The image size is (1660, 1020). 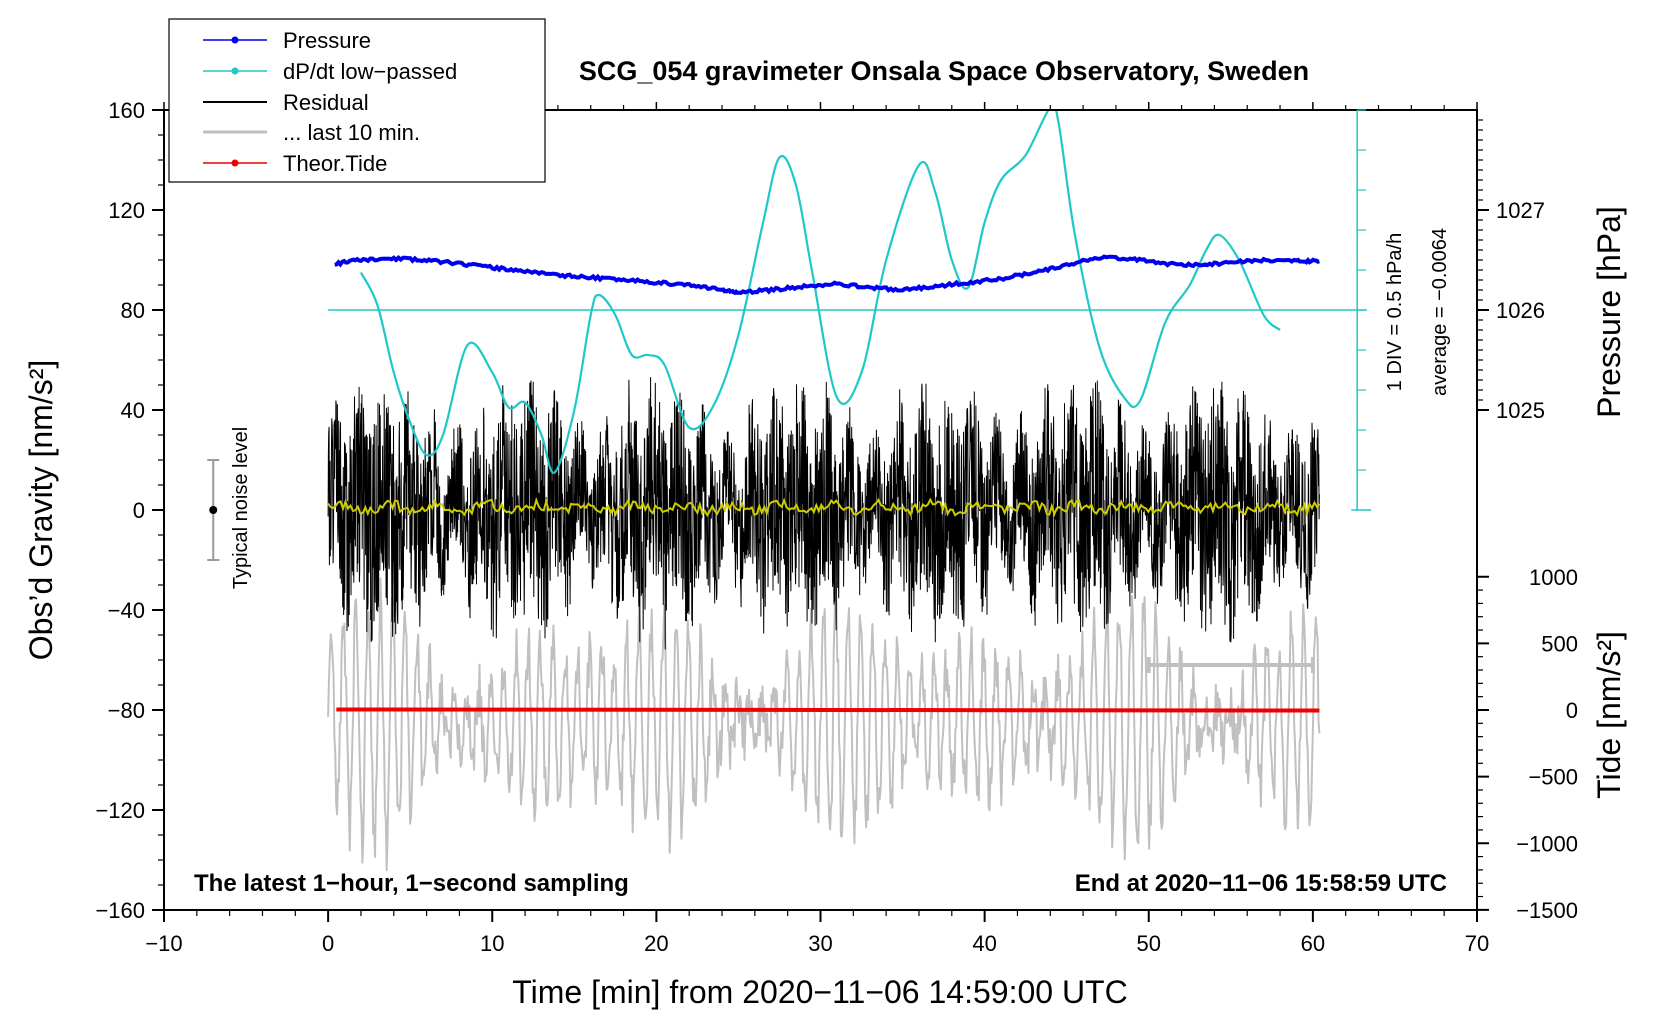 I want to click on legend-marker-pressure, so click(x=235, y=40).